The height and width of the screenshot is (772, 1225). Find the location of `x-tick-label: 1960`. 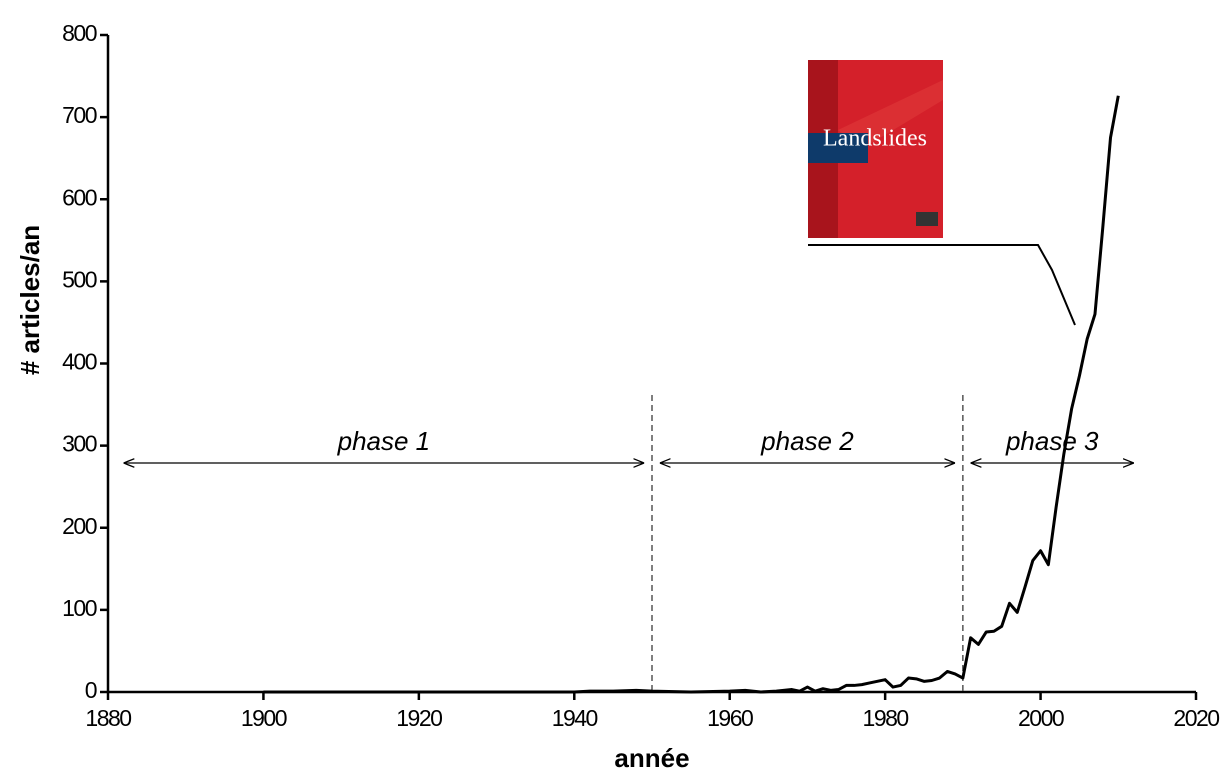

x-tick-label: 1960 is located at coordinates (730, 718).